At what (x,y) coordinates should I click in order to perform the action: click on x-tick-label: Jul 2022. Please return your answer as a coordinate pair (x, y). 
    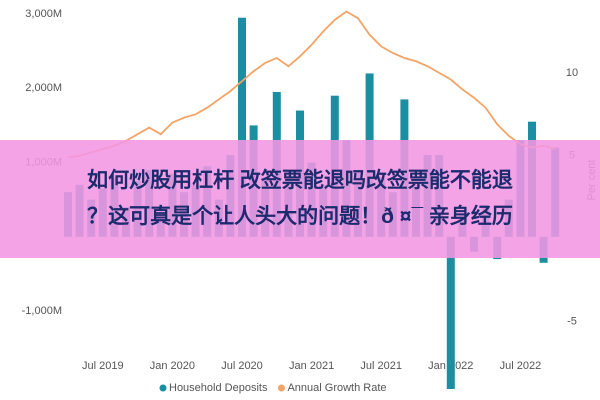
    Looking at the image, I should click on (521, 366).